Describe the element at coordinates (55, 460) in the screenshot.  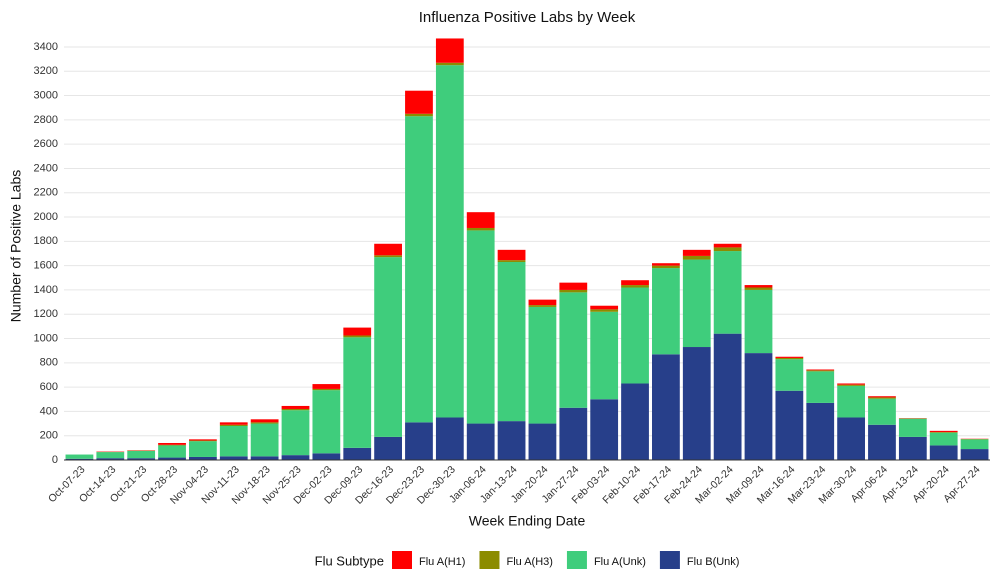
I see `y-tick-label: 0` at that location.